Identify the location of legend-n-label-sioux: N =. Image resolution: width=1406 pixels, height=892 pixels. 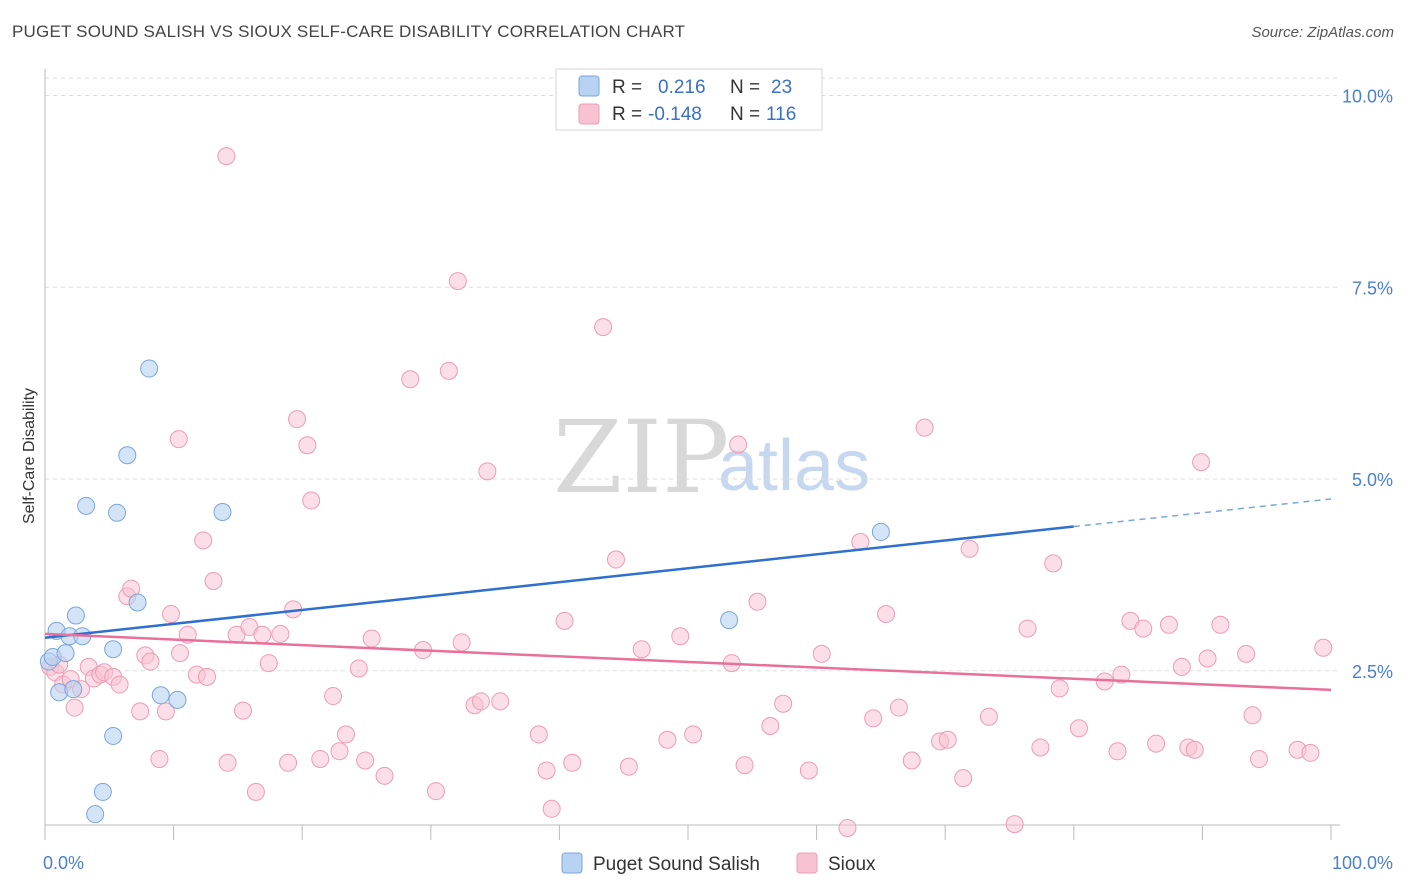
(745, 114).